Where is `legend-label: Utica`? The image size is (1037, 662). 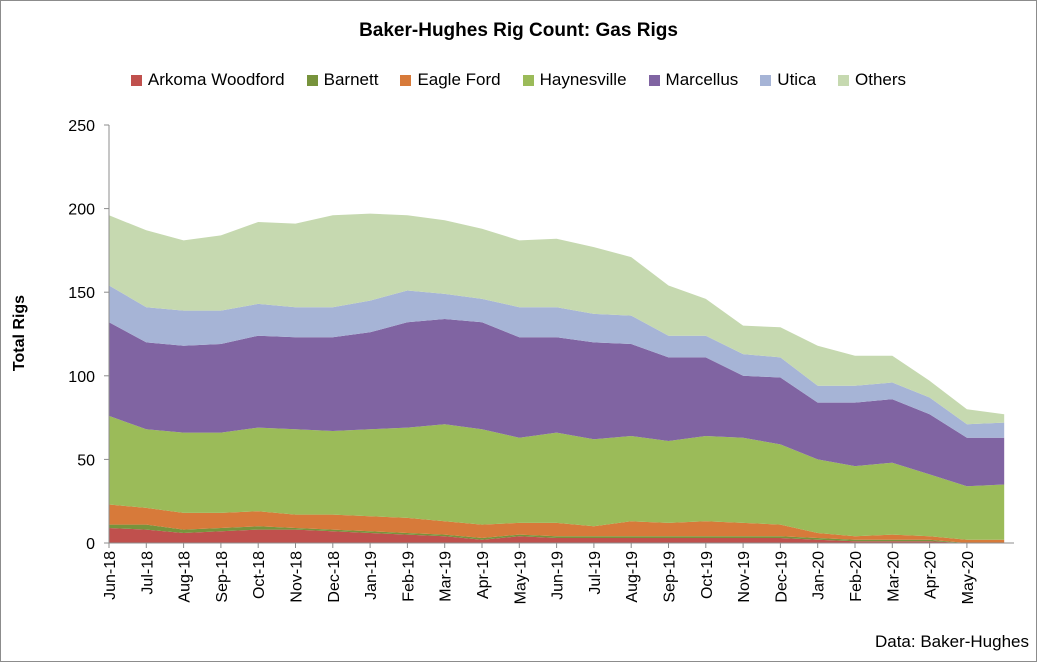
legend-label: Utica is located at coordinates (797, 79).